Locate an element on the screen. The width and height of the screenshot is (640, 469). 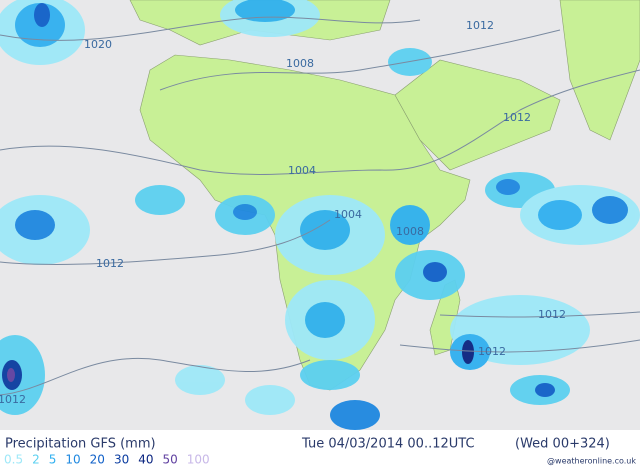
legend-label: 50 is located at coordinates (170, 460).